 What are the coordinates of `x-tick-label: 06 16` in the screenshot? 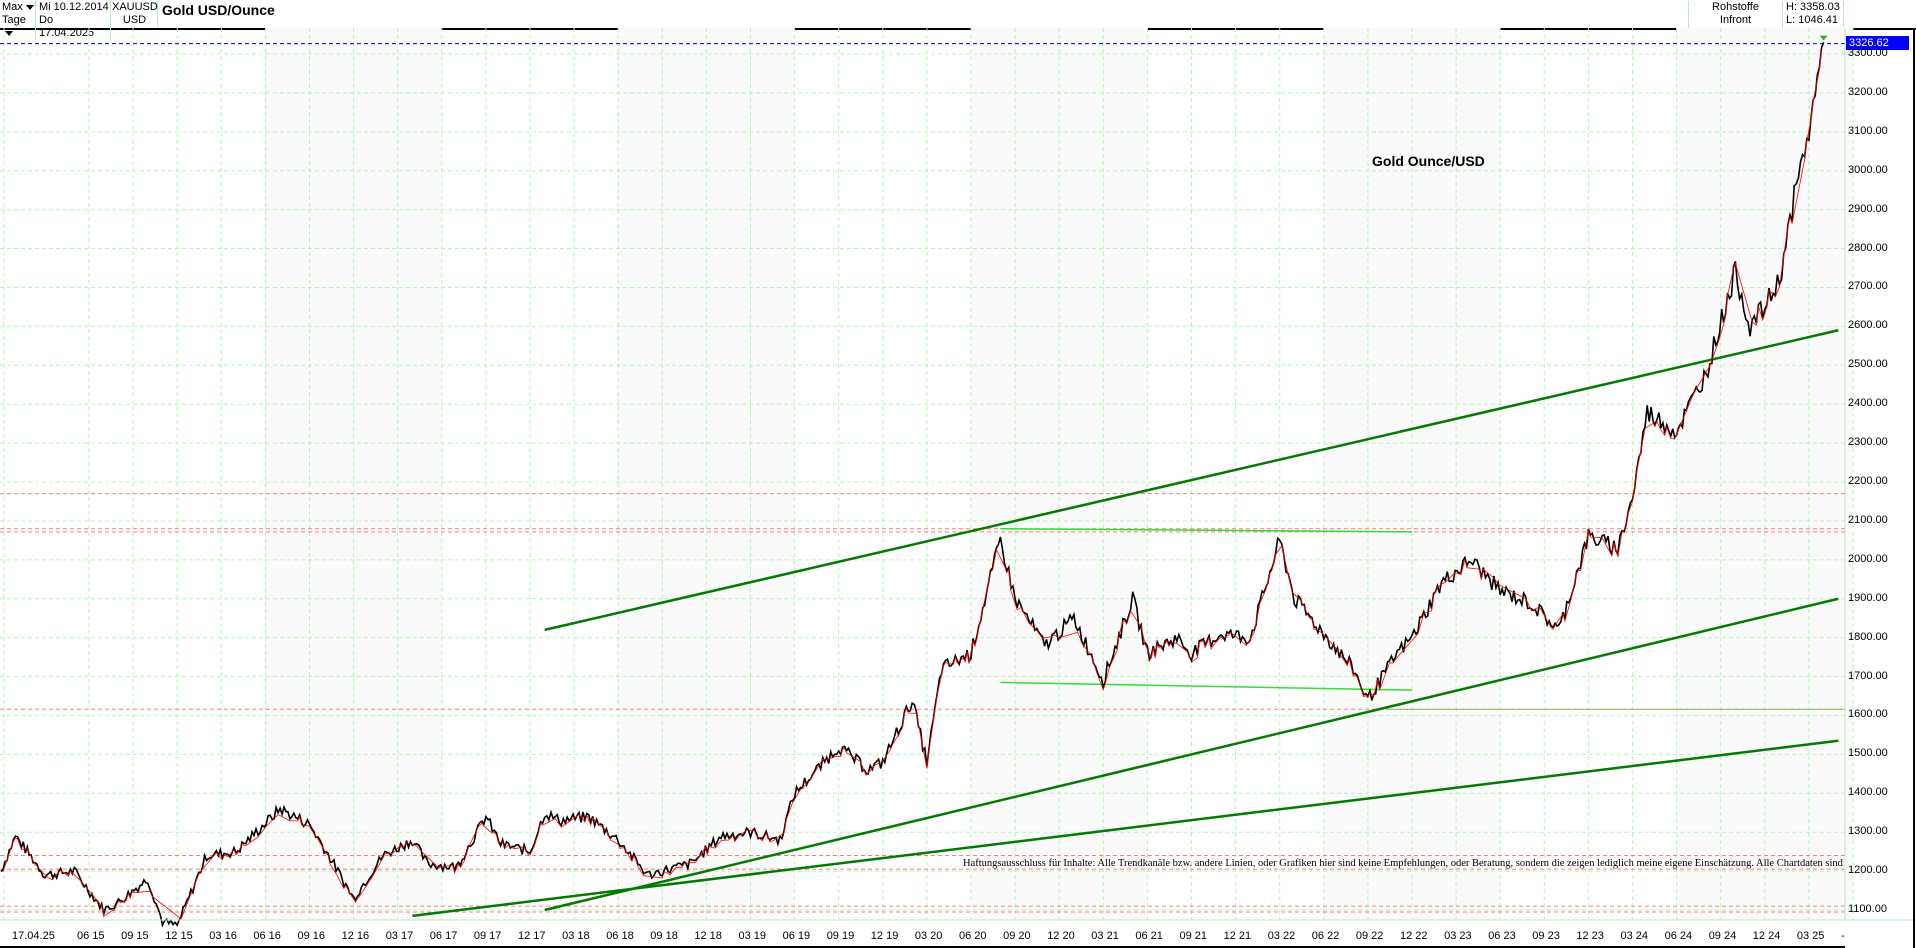 It's located at (267, 936).